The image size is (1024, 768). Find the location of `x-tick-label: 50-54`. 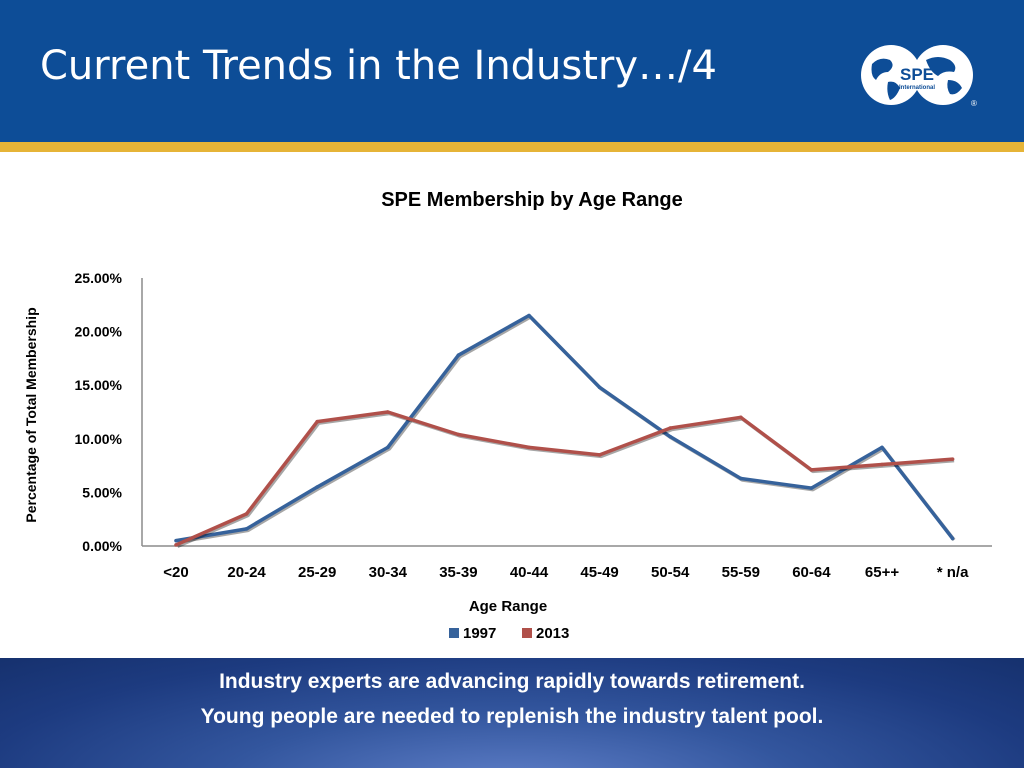

x-tick-label: 50-54 is located at coordinates (670, 572).